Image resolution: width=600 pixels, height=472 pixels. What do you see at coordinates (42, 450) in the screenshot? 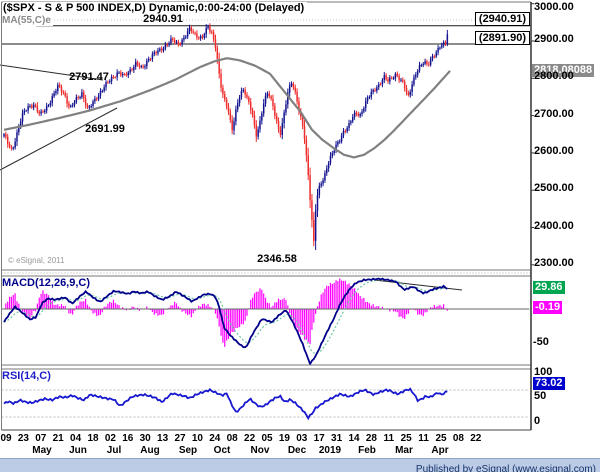
I see `month-tick-label: May` at bounding box center [42, 450].